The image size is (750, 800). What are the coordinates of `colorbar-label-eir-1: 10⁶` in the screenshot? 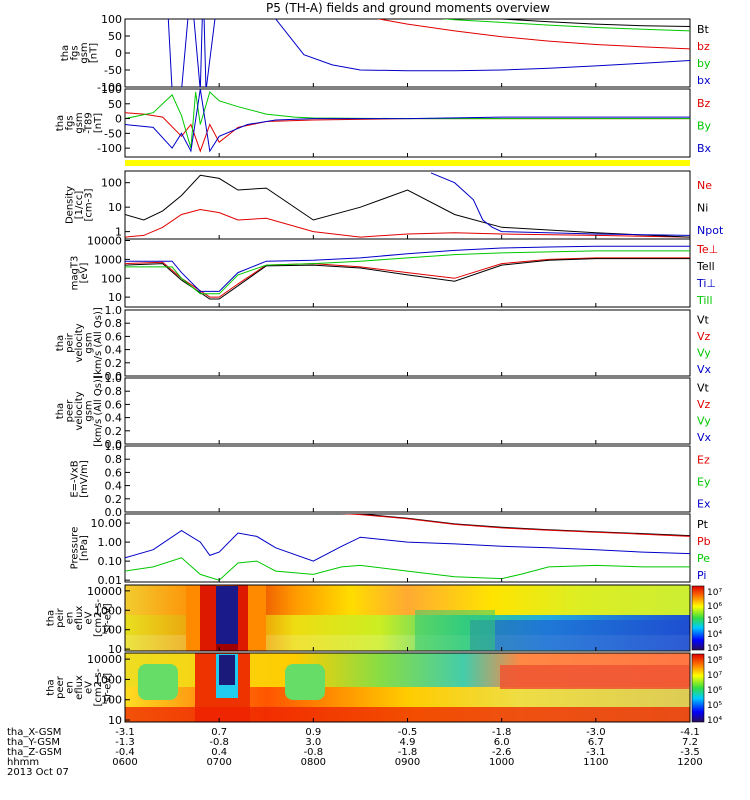 It's located at (714, 607).